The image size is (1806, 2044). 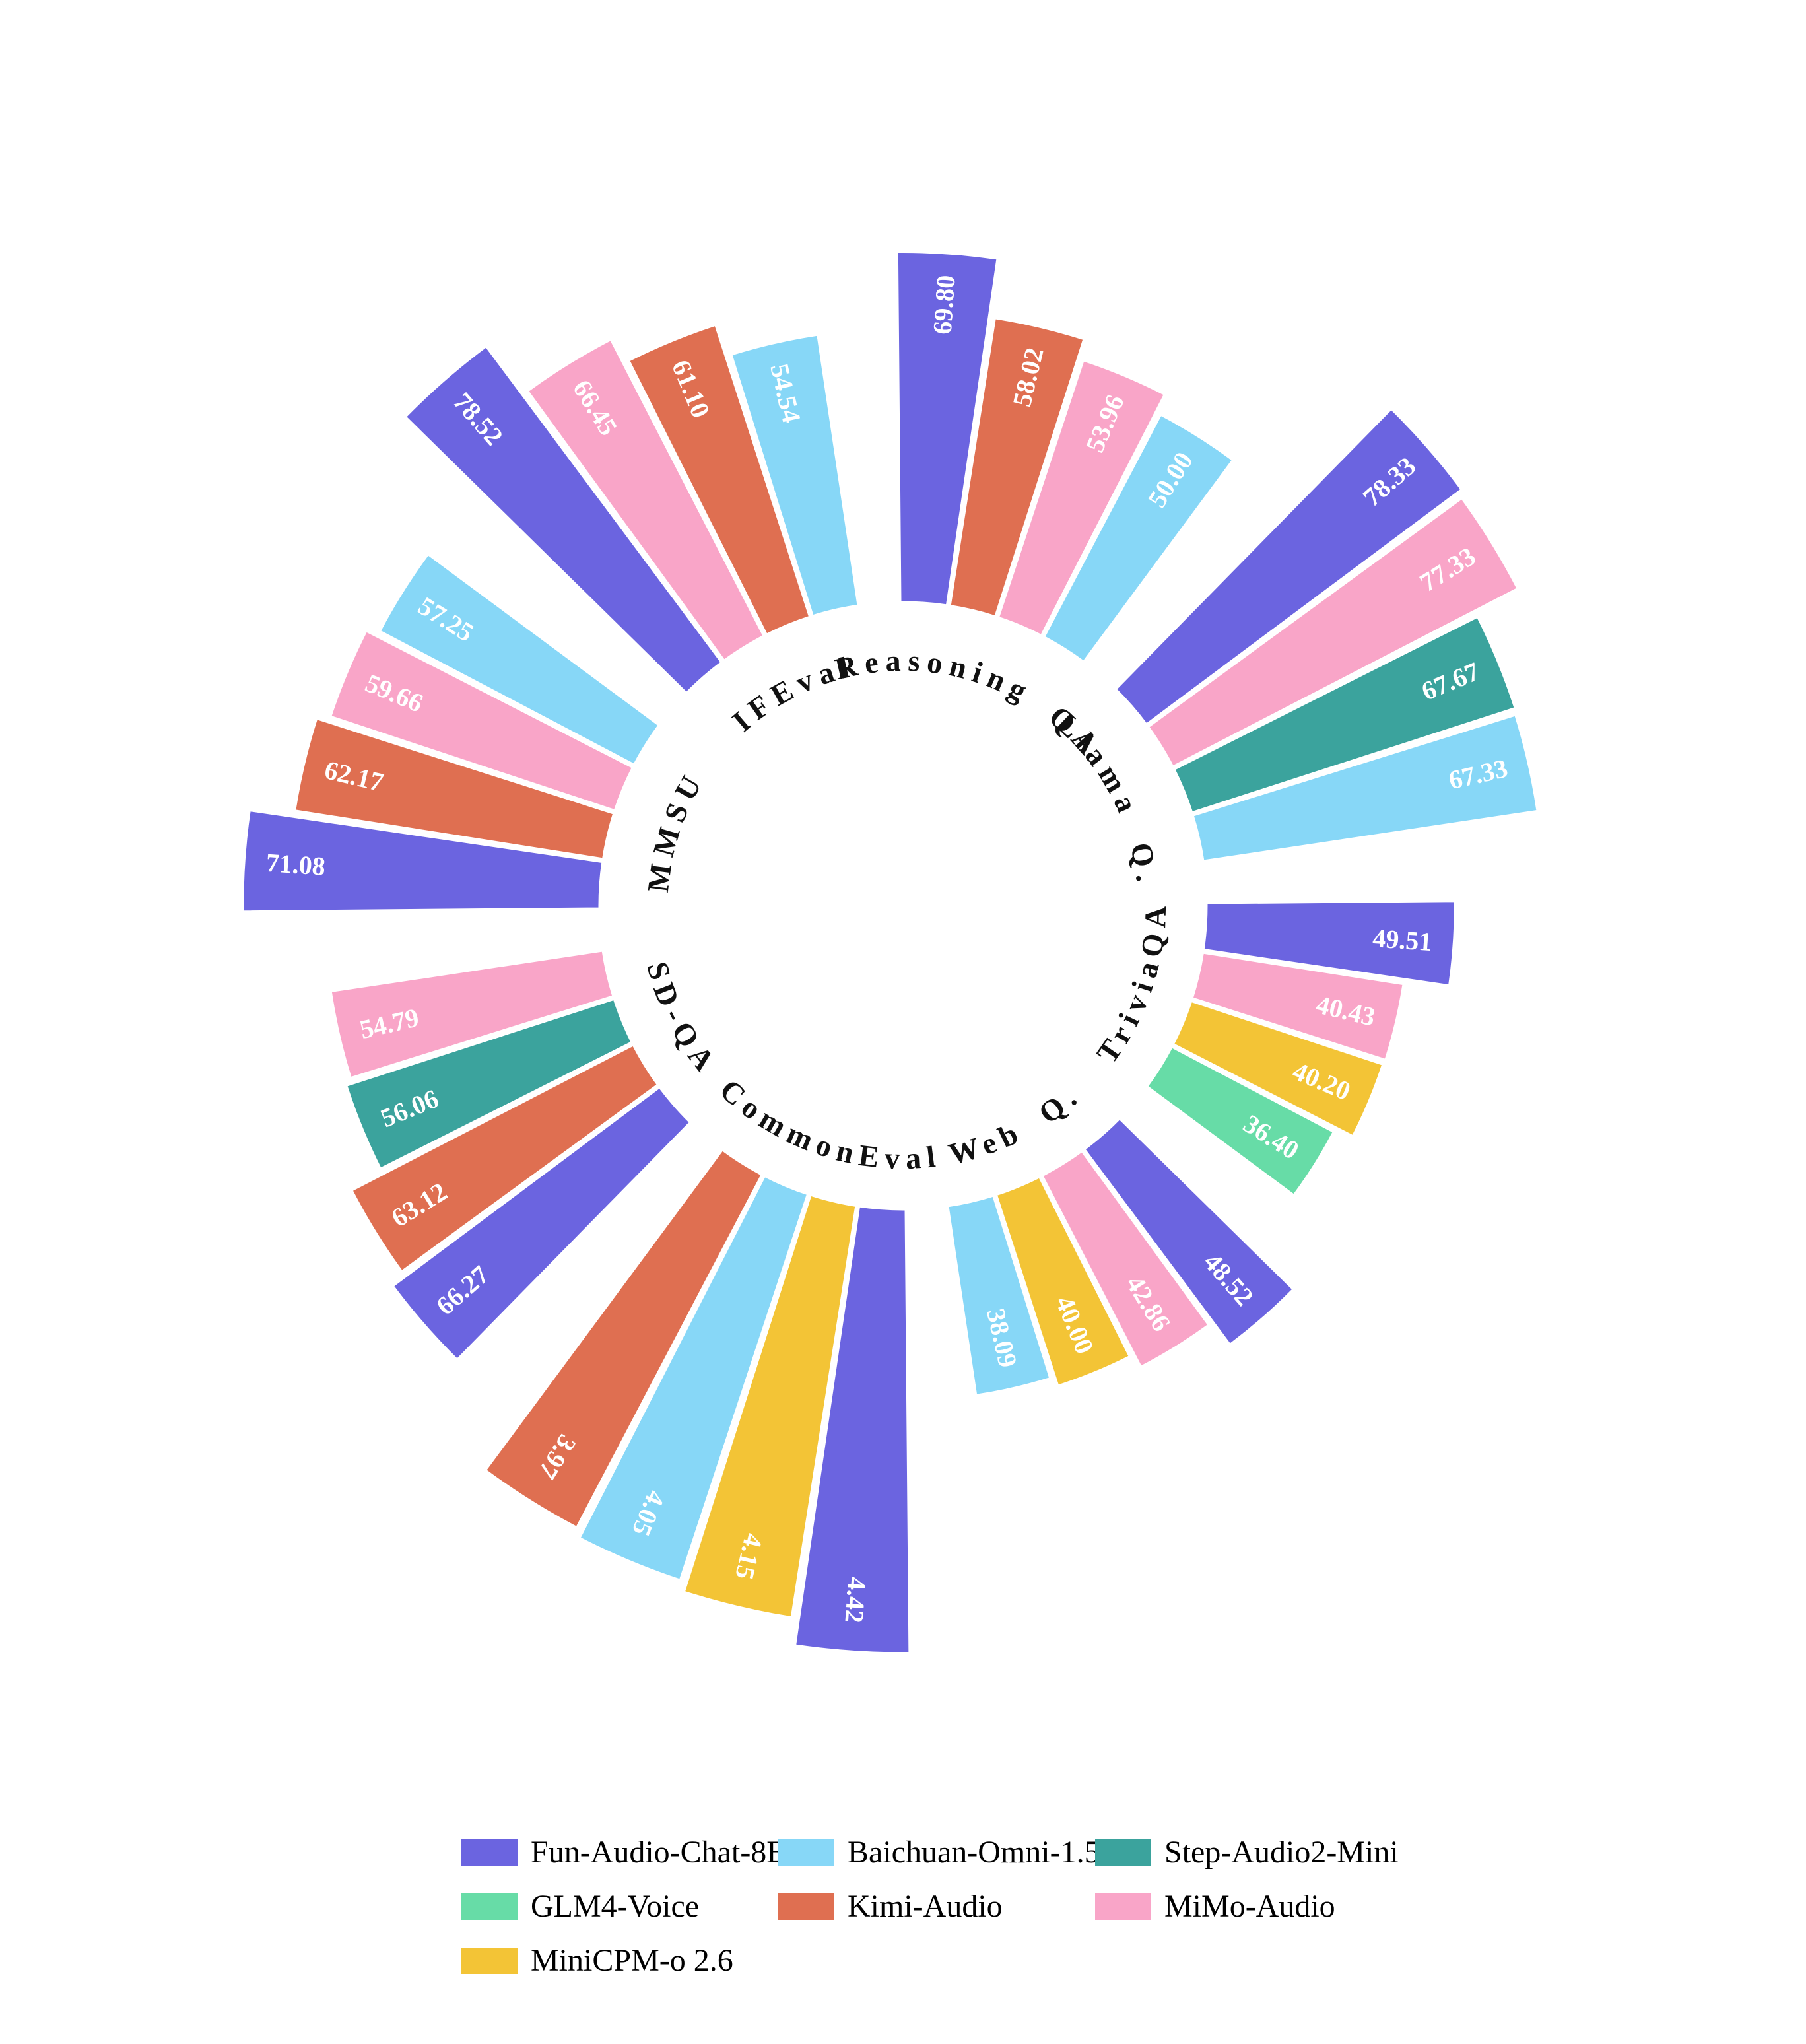 I want to click on bar-sd-qa-step-audio2-mini, so click(x=489, y=1084).